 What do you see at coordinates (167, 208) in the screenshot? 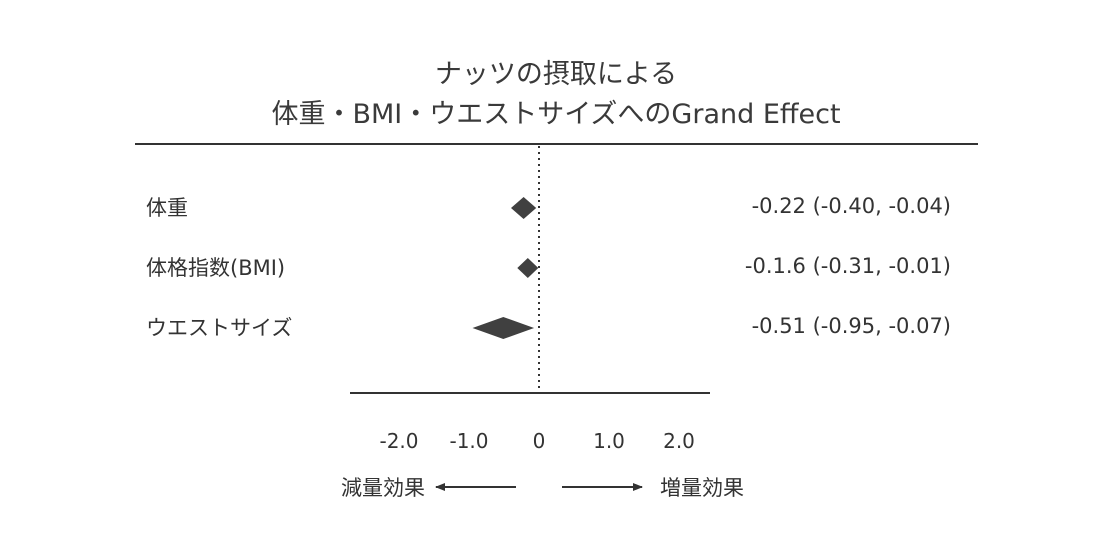
I see `row-label: 体重` at bounding box center [167, 208].